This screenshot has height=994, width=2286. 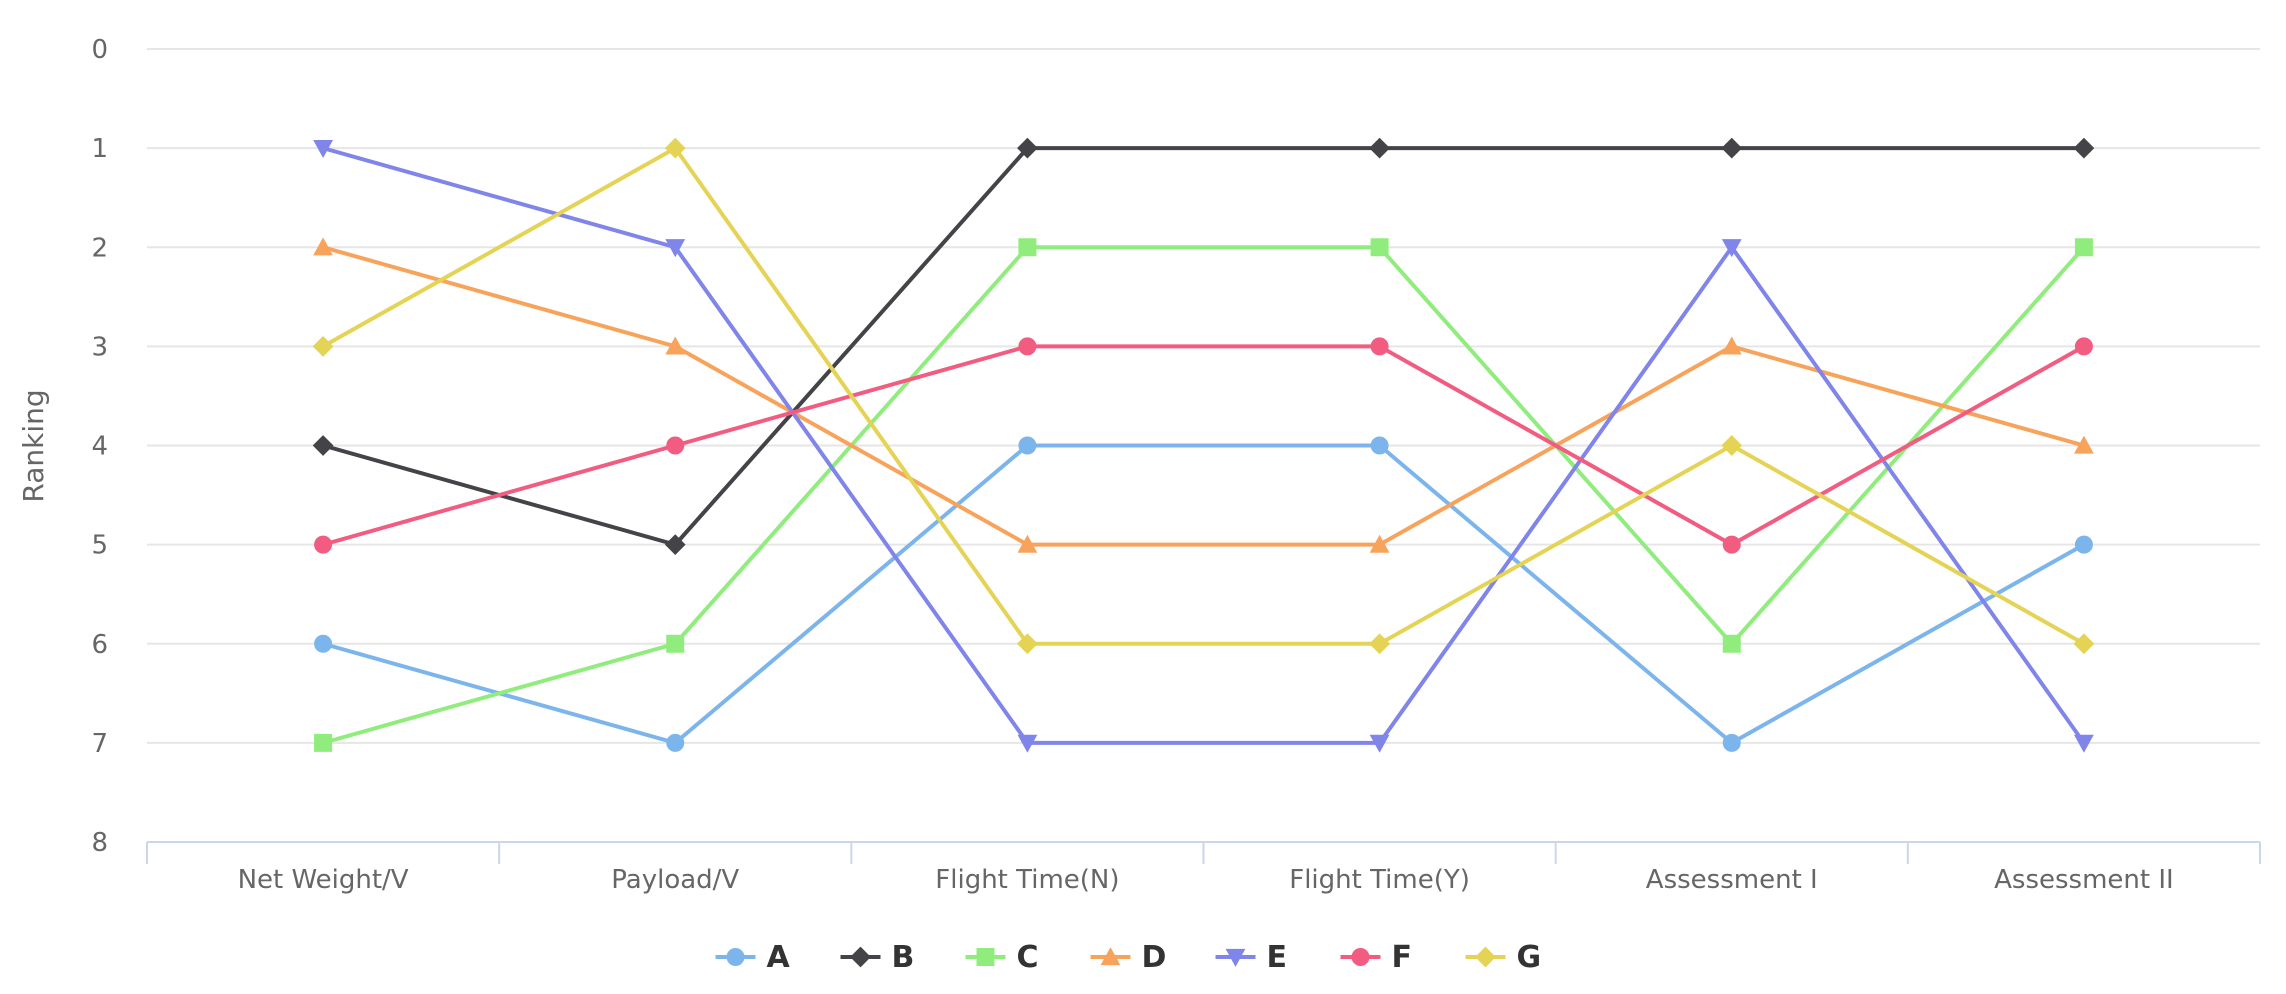 I want to click on legend-item-g: G, so click(x=1503, y=957).